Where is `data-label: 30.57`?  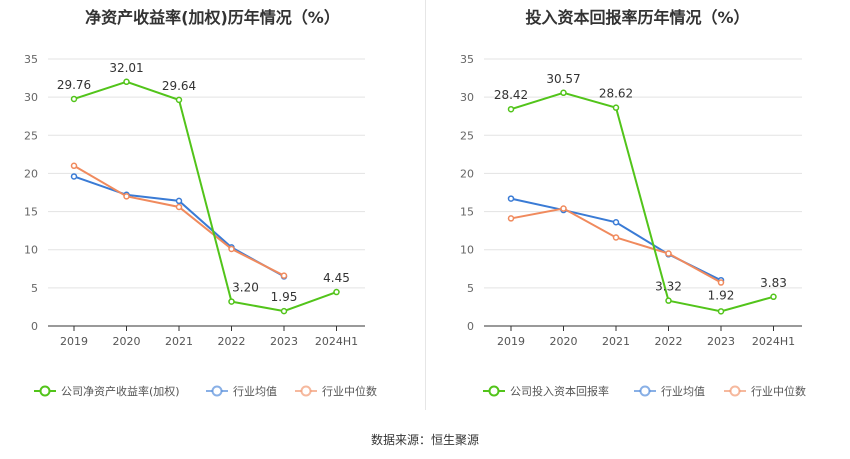 data-label: 30.57 is located at coordinates (563, 79).